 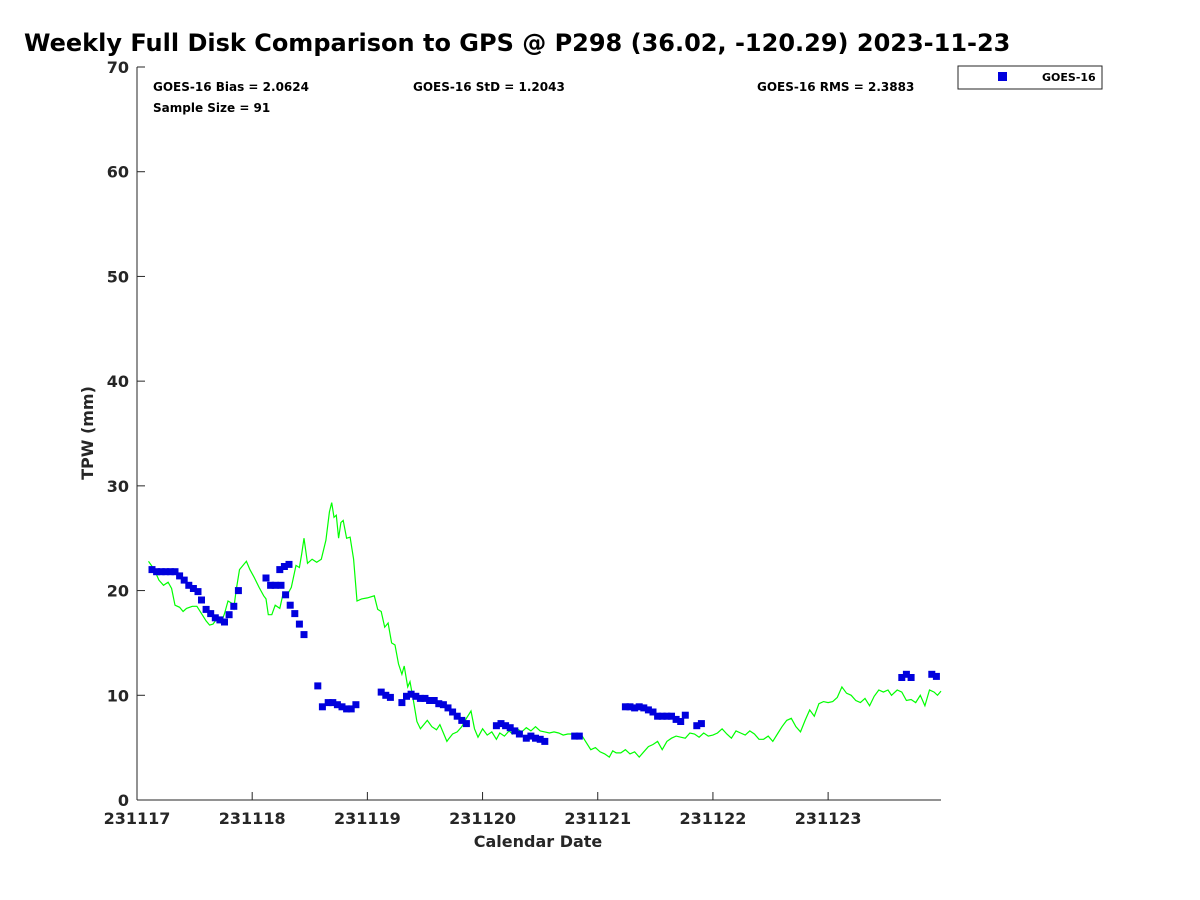 What do you see at coordinates (1030, 77) in the screenshot?
I see `legend: GOES-16` at bounding box center [1030, 77].